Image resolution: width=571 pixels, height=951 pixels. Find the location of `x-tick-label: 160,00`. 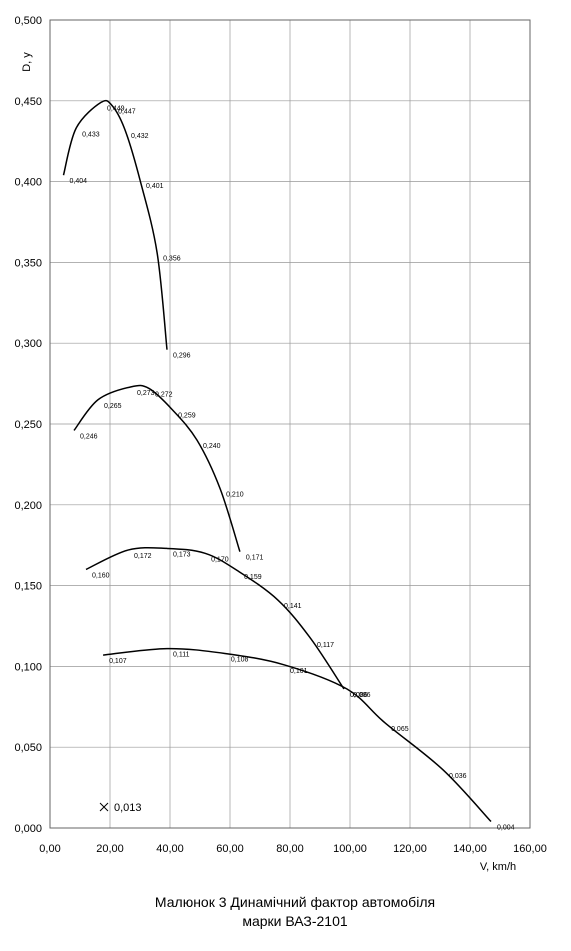

x-tick-label: 160,00 is located at coordinates (530, 849).